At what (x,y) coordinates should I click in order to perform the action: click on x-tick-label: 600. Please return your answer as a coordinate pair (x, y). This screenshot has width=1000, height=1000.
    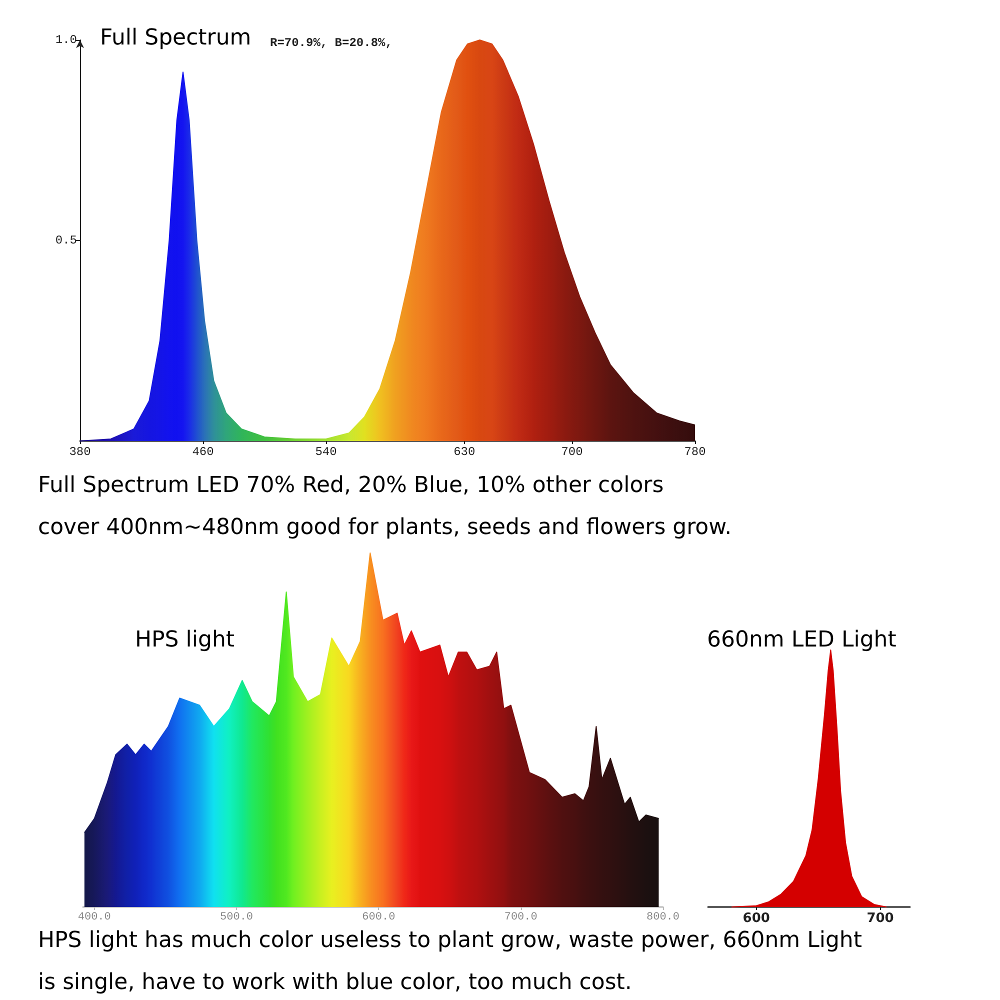
    Looking at the image, I should click on (756, 918).